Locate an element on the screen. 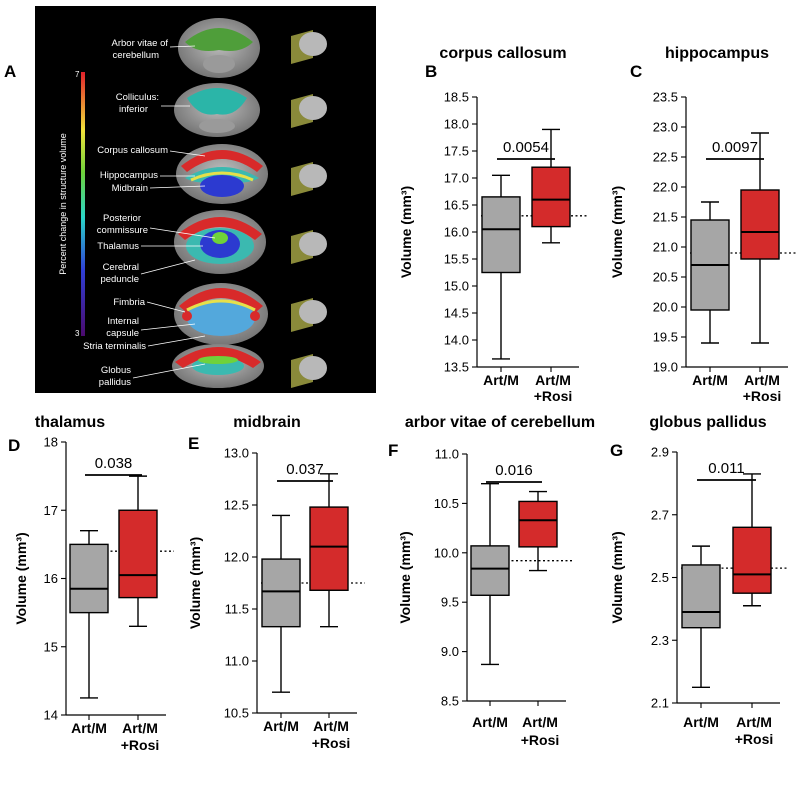  y-tick-label: 13.5 is located at coordinates (456, 367).